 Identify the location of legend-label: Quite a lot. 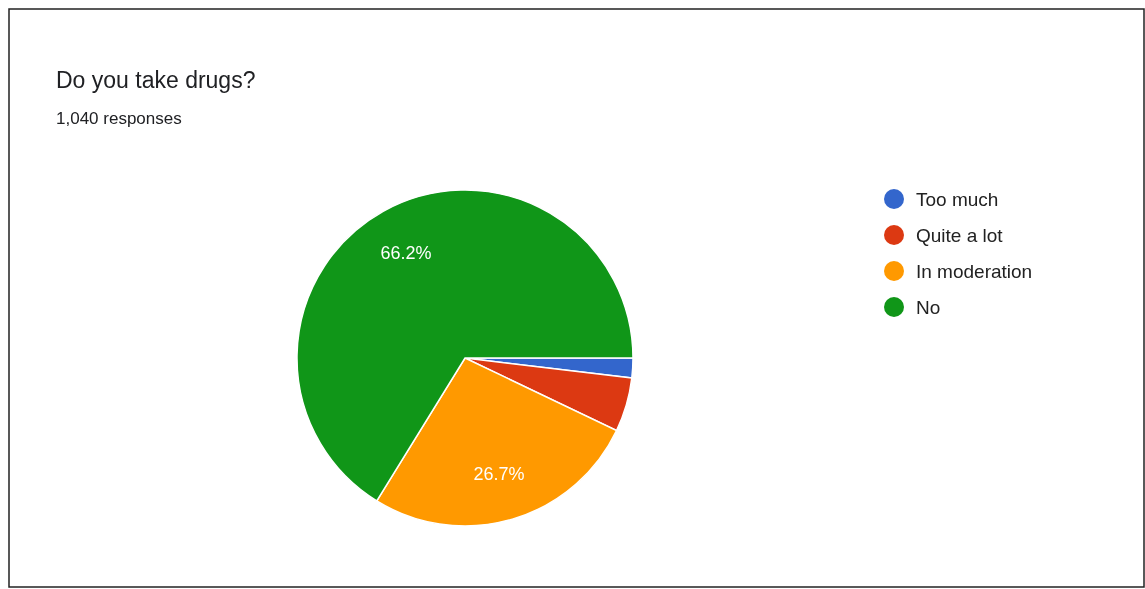
(960, 235).